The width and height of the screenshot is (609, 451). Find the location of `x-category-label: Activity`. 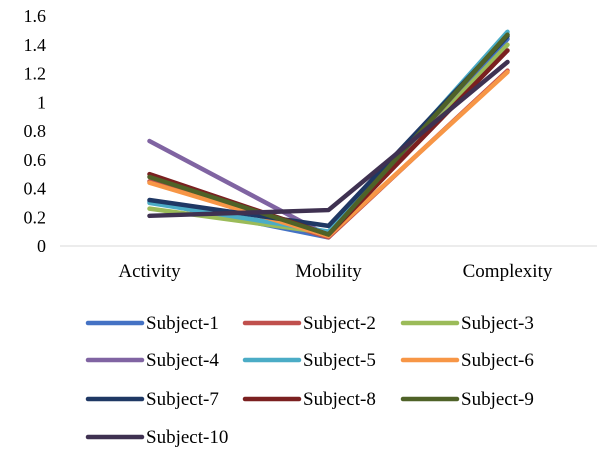

x-category-label: Activity is located at coordinates (149, 271).